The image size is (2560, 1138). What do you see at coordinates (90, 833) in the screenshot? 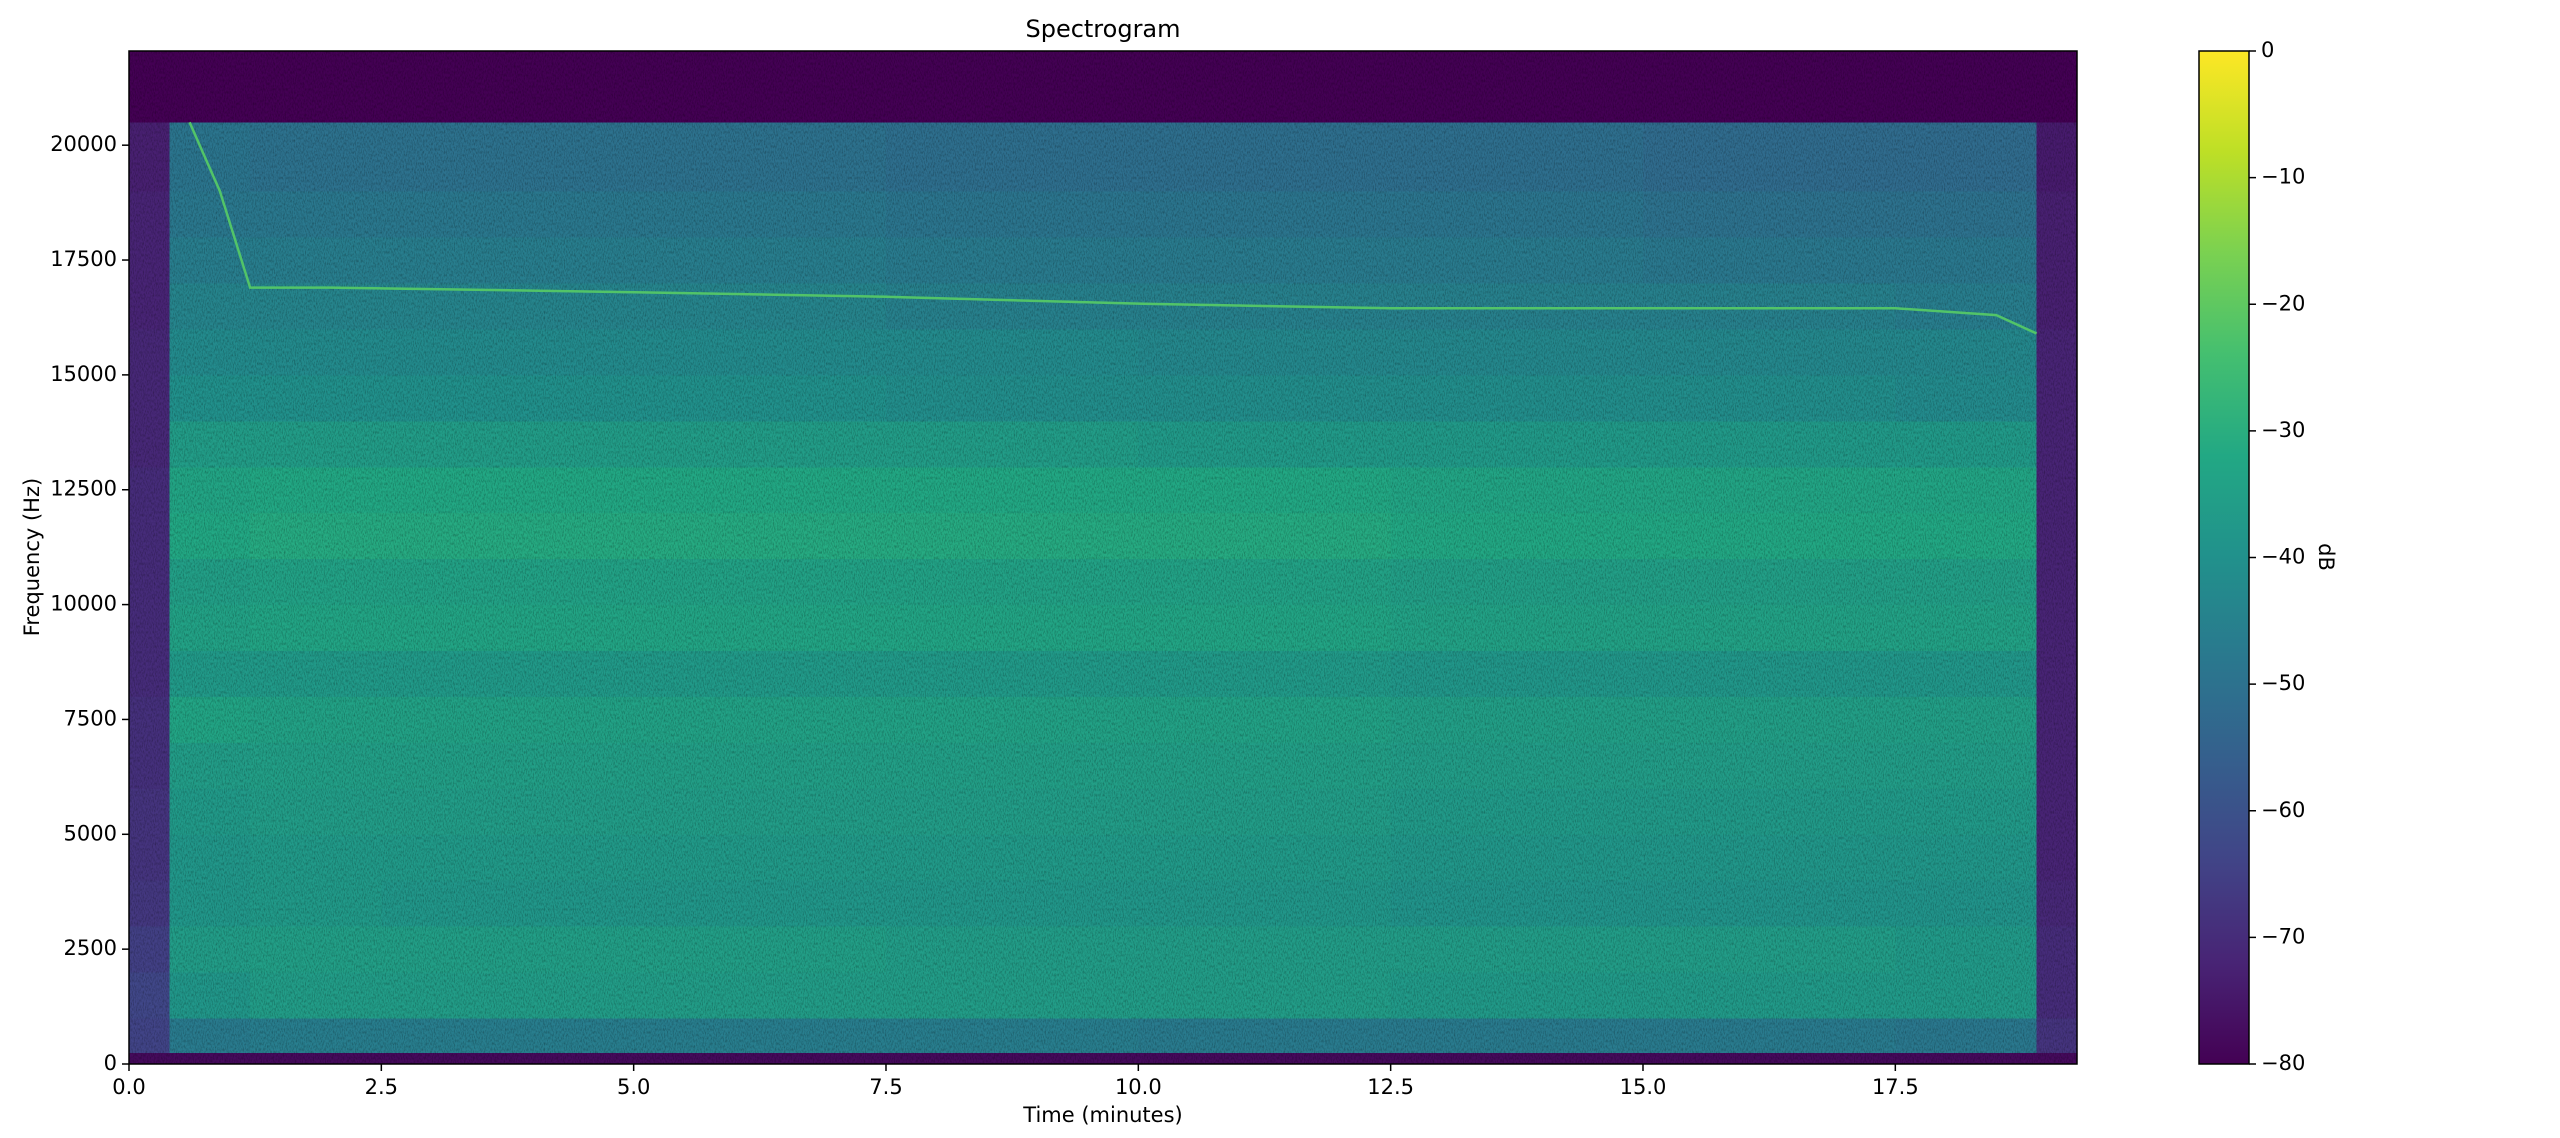
I see `y-tick-label: 5000` at bounding box center [90, 833].